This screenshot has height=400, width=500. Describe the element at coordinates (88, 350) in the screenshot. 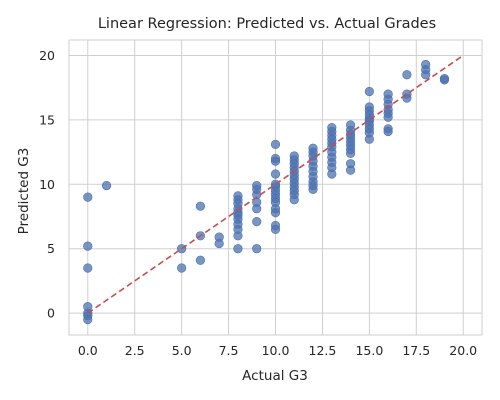

I see `x-tick-label: 0.0` at that location.